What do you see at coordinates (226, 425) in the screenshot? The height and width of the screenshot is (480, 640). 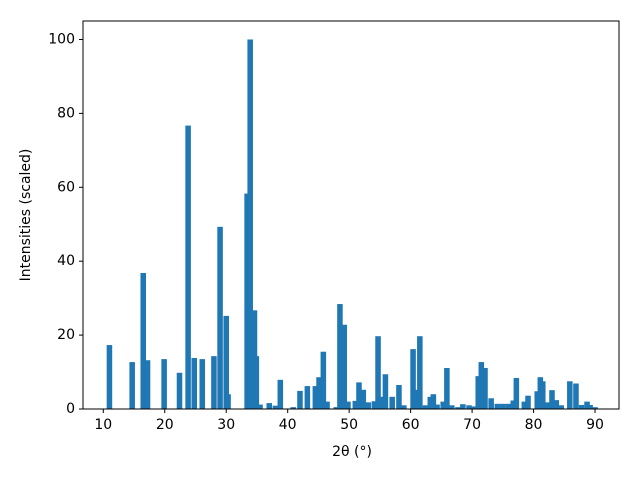 I see `x-tick-label: 30` at bounding box center [226, 425].